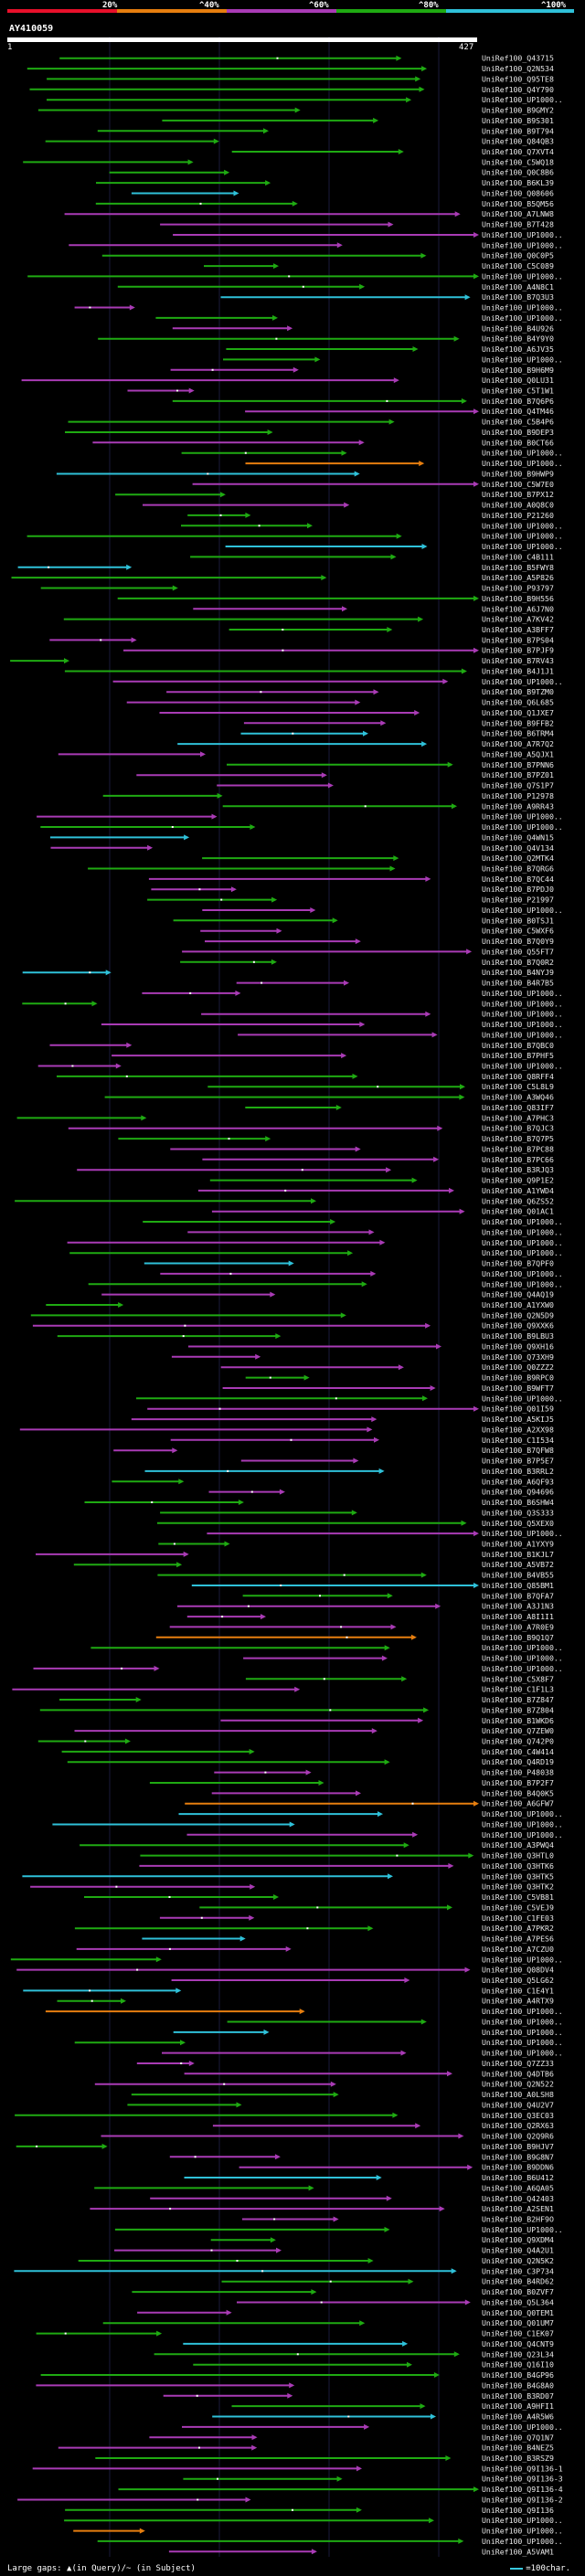 This screenshot has height=2576, width=585. What do you see at coordinates (522, 536) in the screenshot?
I see `hit-label-46: UniRef100_UP1000..` at bounding box center [522, 536].